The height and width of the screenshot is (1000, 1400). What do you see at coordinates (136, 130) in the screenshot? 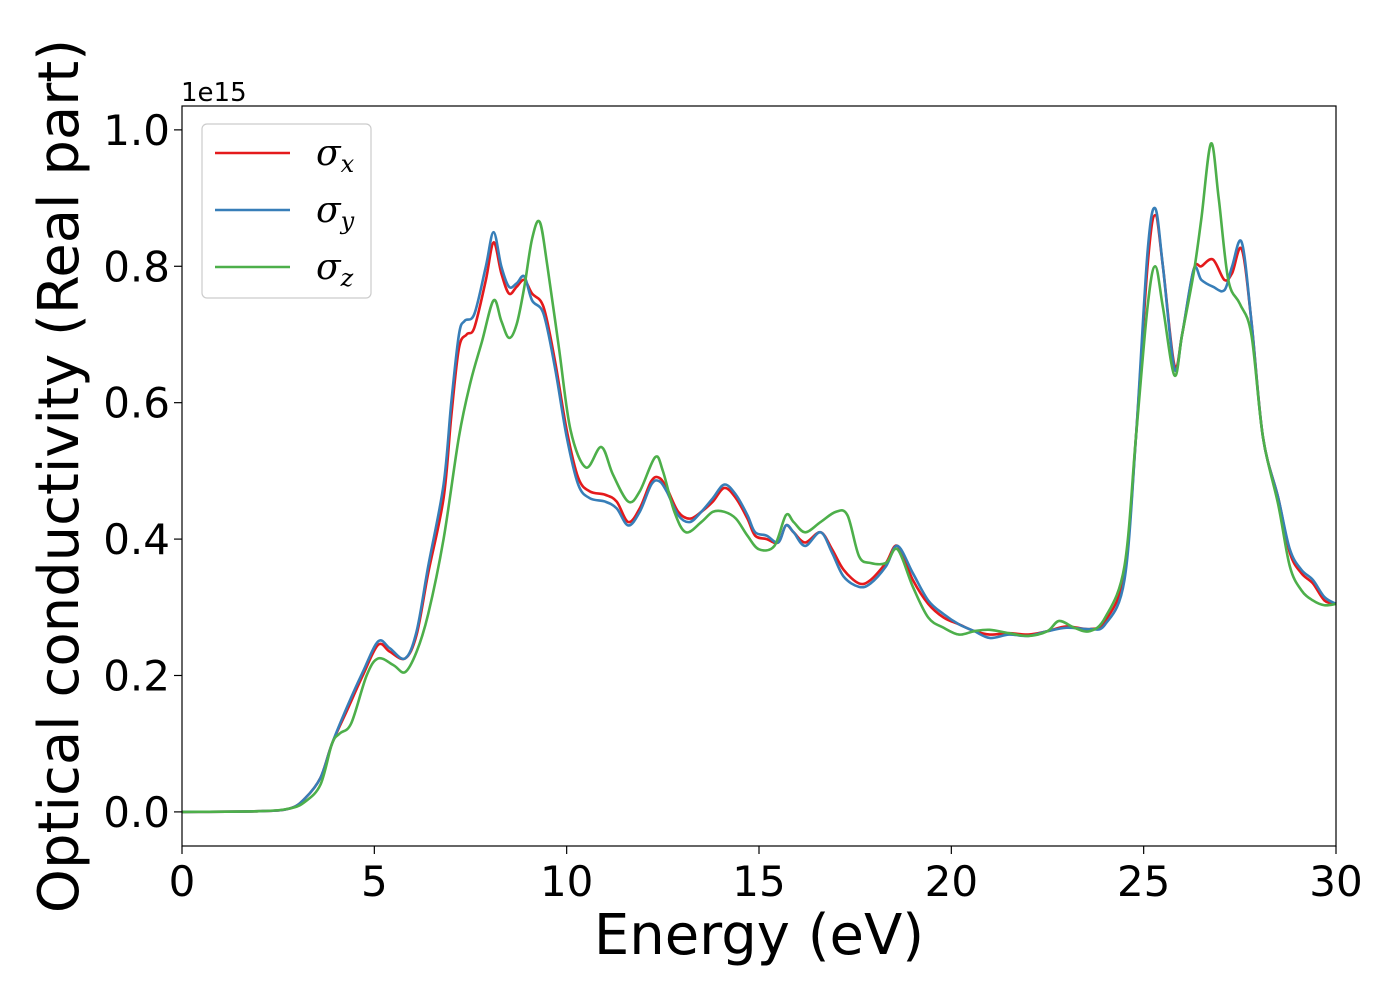
I see `y-tick-label: 1.0` at bounding box center [136, 130].